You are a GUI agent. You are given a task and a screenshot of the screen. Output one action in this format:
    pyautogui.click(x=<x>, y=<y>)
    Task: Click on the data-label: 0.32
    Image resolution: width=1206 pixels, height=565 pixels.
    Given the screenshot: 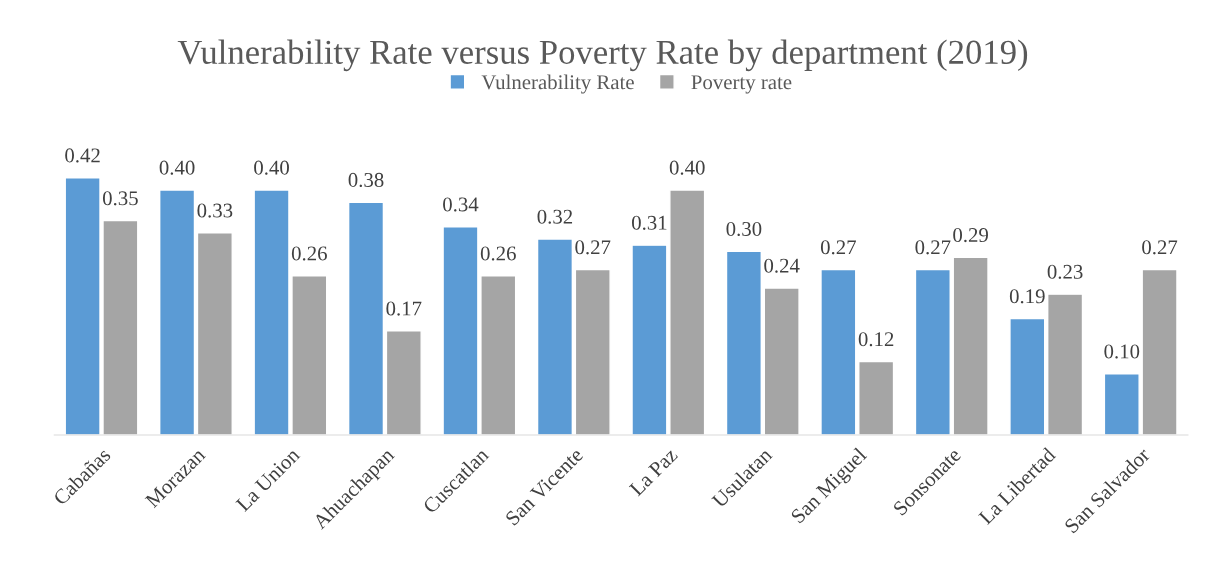 What is the action you would take?
    pyautogui.click(x=555, y=216)
    